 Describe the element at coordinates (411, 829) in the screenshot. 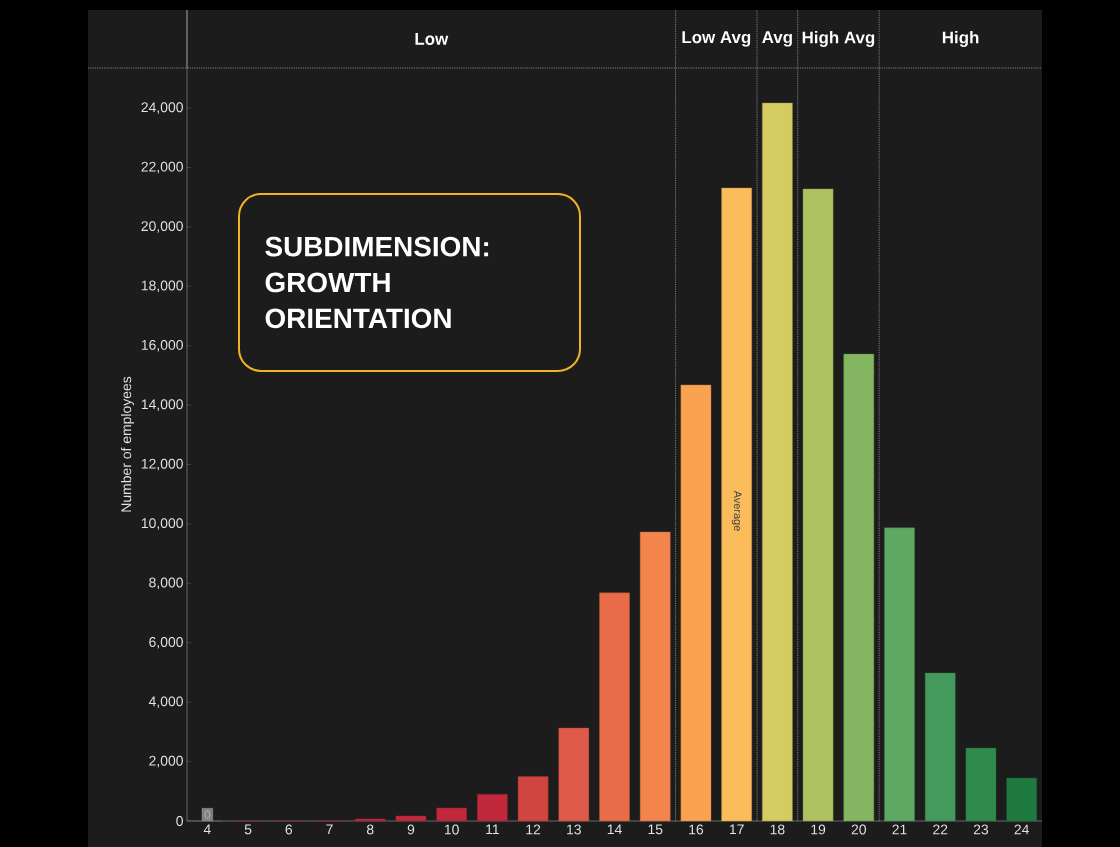

I see `x-tick-label: 9` at that location.